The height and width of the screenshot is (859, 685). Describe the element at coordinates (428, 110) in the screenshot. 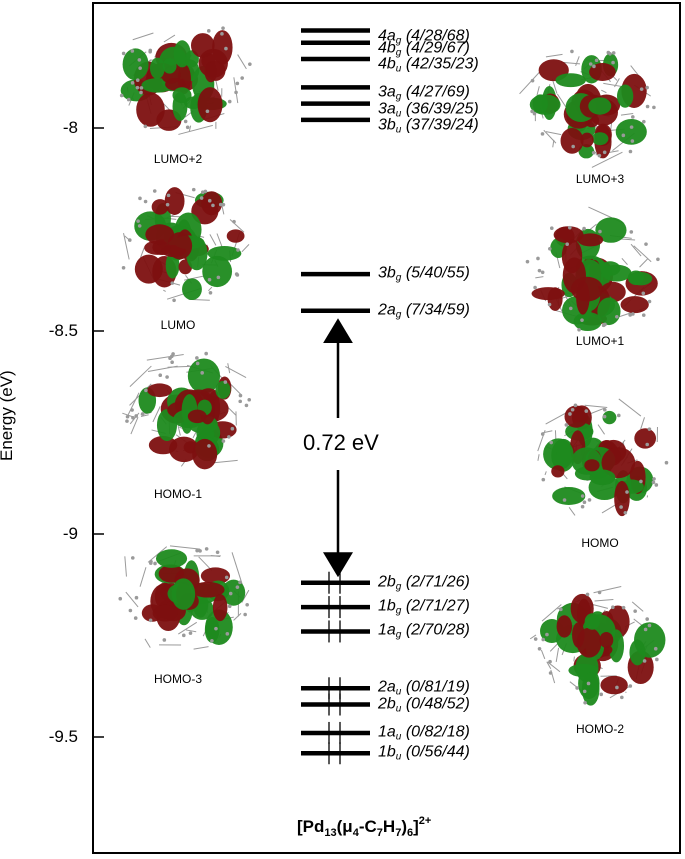

I see `level-label: 3au (36/39/25)` at that location.